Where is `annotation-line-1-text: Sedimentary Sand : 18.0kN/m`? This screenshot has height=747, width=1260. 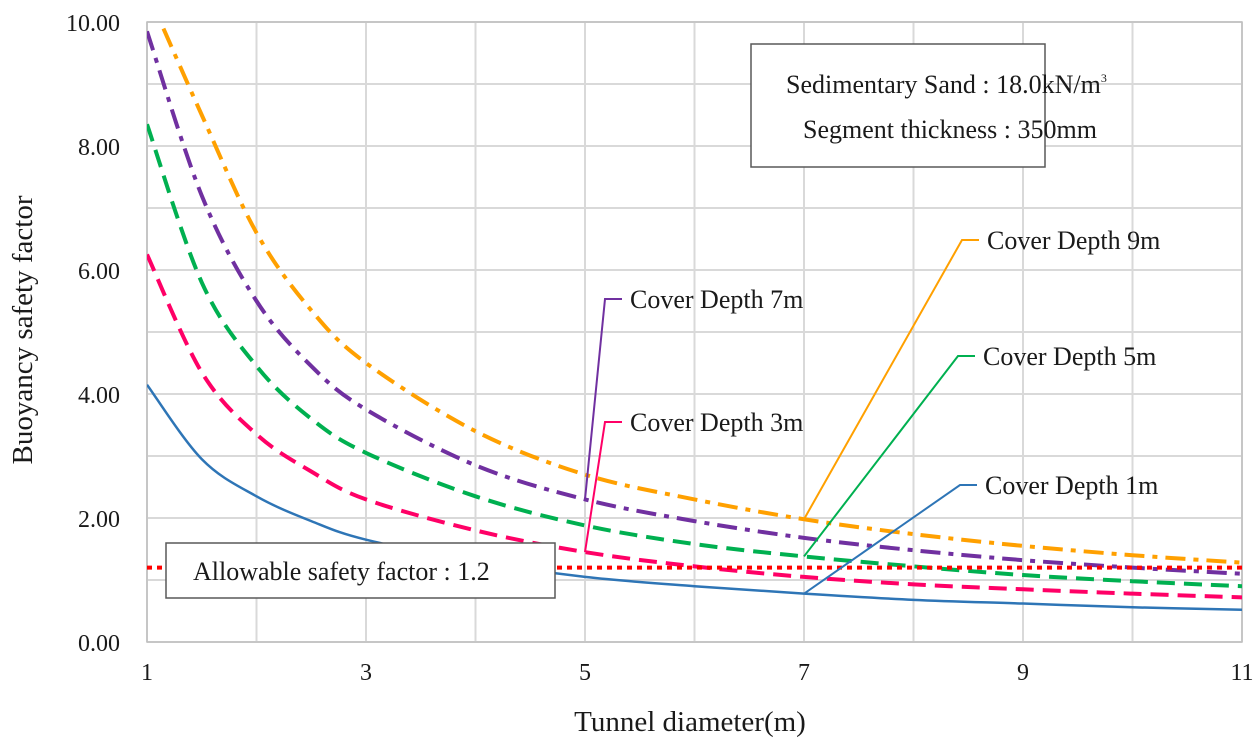 annotation-line-1-text: Sedimentary Sand : 18.0kN/m is located at coordinates (943, 84).